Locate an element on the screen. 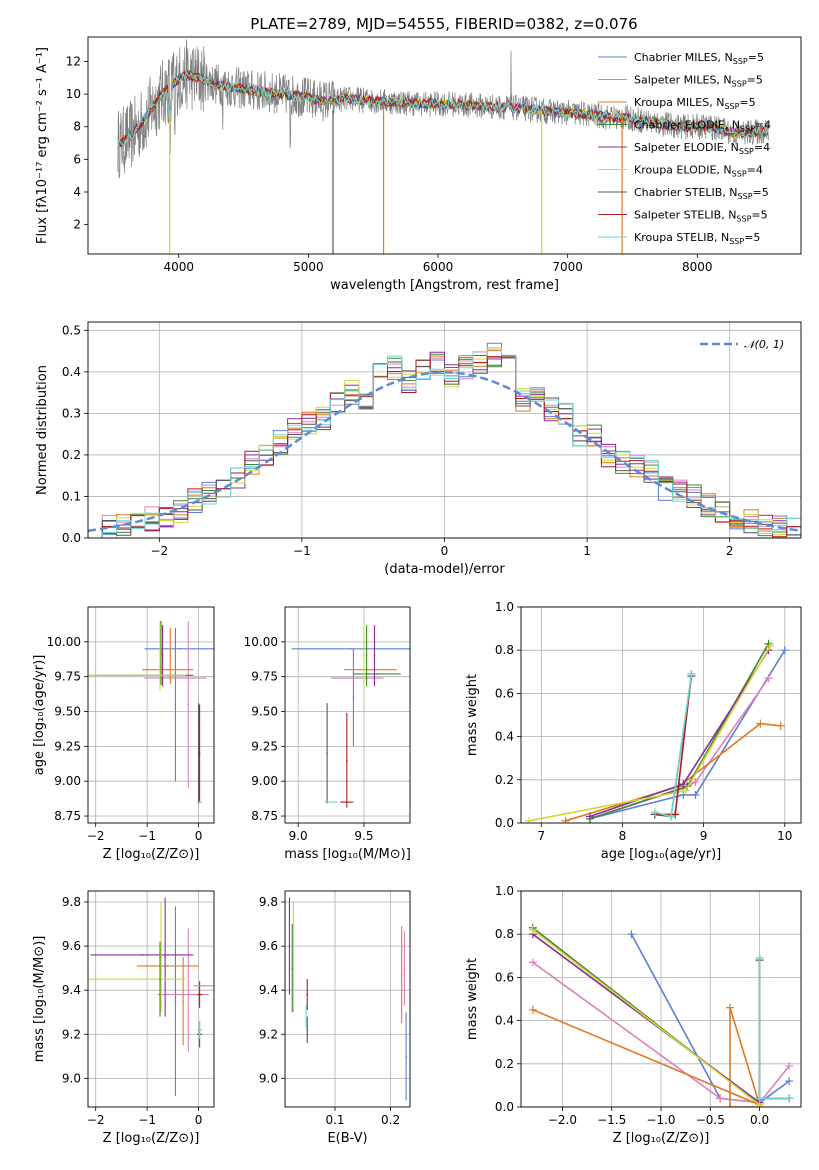 The image size is (819, 1170). weight-line-kroupa-elodie is located at coordinates (646, 1017).